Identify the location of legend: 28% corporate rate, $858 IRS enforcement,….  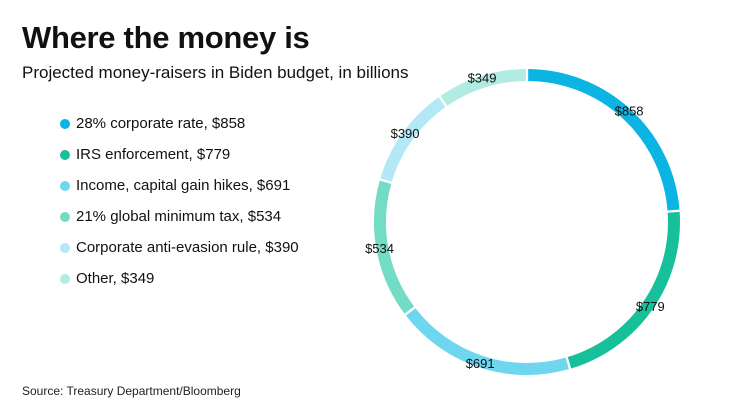
(179, 201).